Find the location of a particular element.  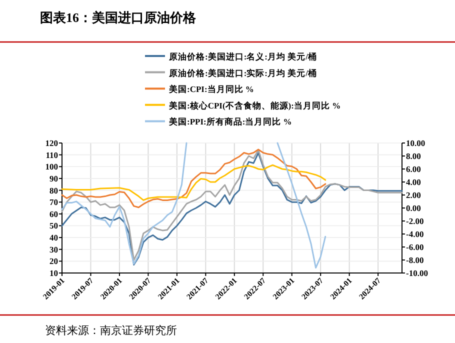

legend-label: 美国:核心CPI(不含食物、能源):当月同比 % is located at coordinates (254, 105).